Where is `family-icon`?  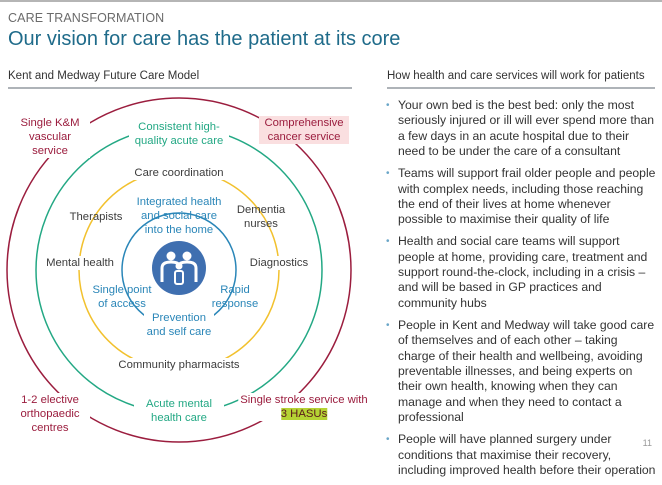 family-icon is located at coordinates (179, 268).